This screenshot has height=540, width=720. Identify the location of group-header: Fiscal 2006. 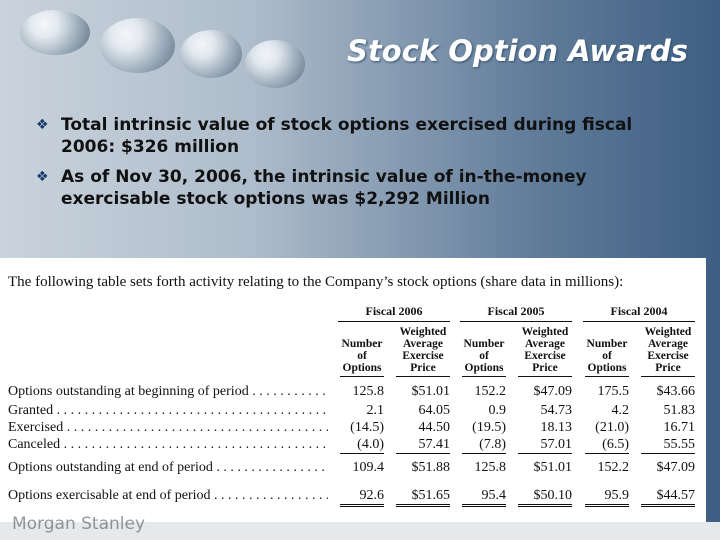
(394, 313).